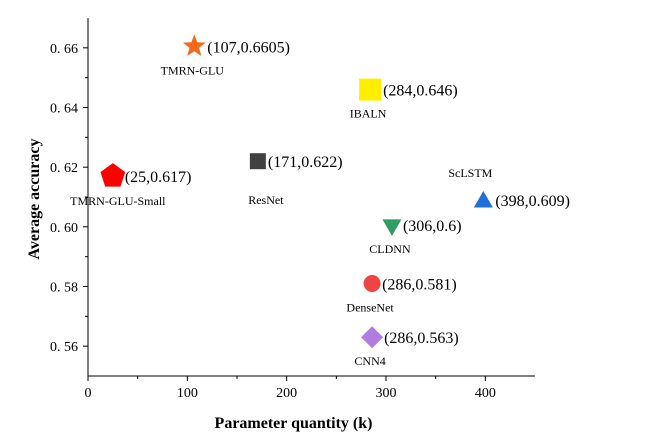 This screenshot has width=670, height=438. Describe the element at coordinates (64, 288) in the screenshot. I see `y-tick-label: 0. 58` at that location.